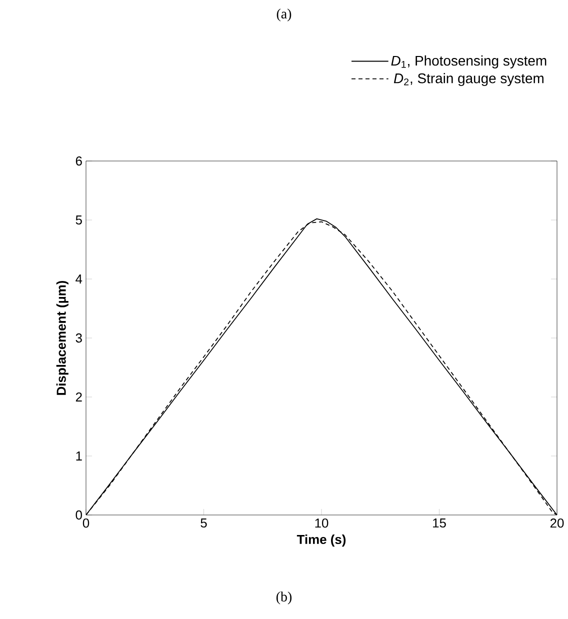 The width and height of the screenshot is (568, 619). I want to click on y-tick-label: 6, so click(79, 161).